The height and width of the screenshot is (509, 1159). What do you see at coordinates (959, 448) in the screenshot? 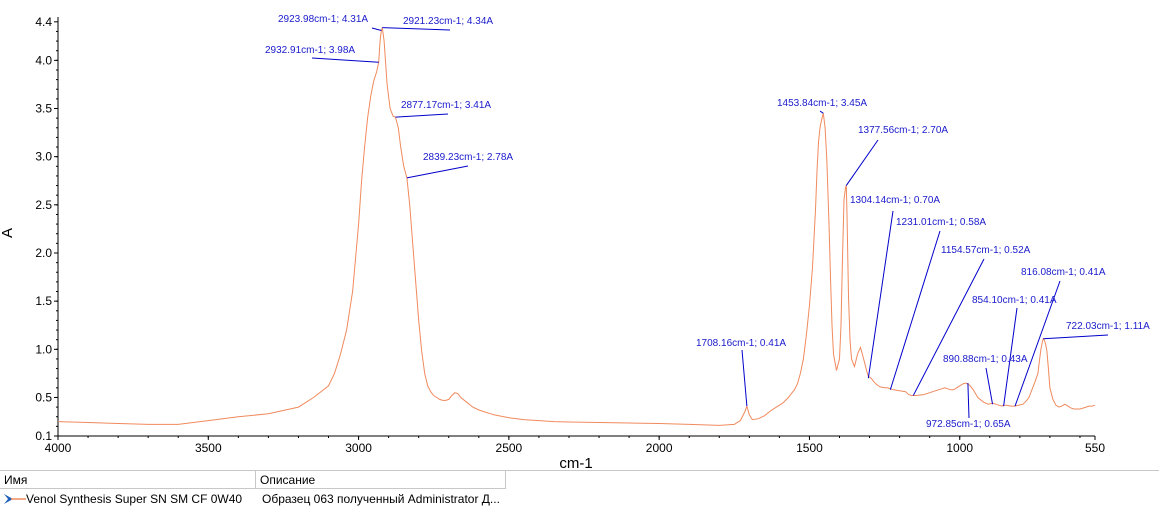
I see `x-tick-label: 1000` at bounding box center [959, 448].